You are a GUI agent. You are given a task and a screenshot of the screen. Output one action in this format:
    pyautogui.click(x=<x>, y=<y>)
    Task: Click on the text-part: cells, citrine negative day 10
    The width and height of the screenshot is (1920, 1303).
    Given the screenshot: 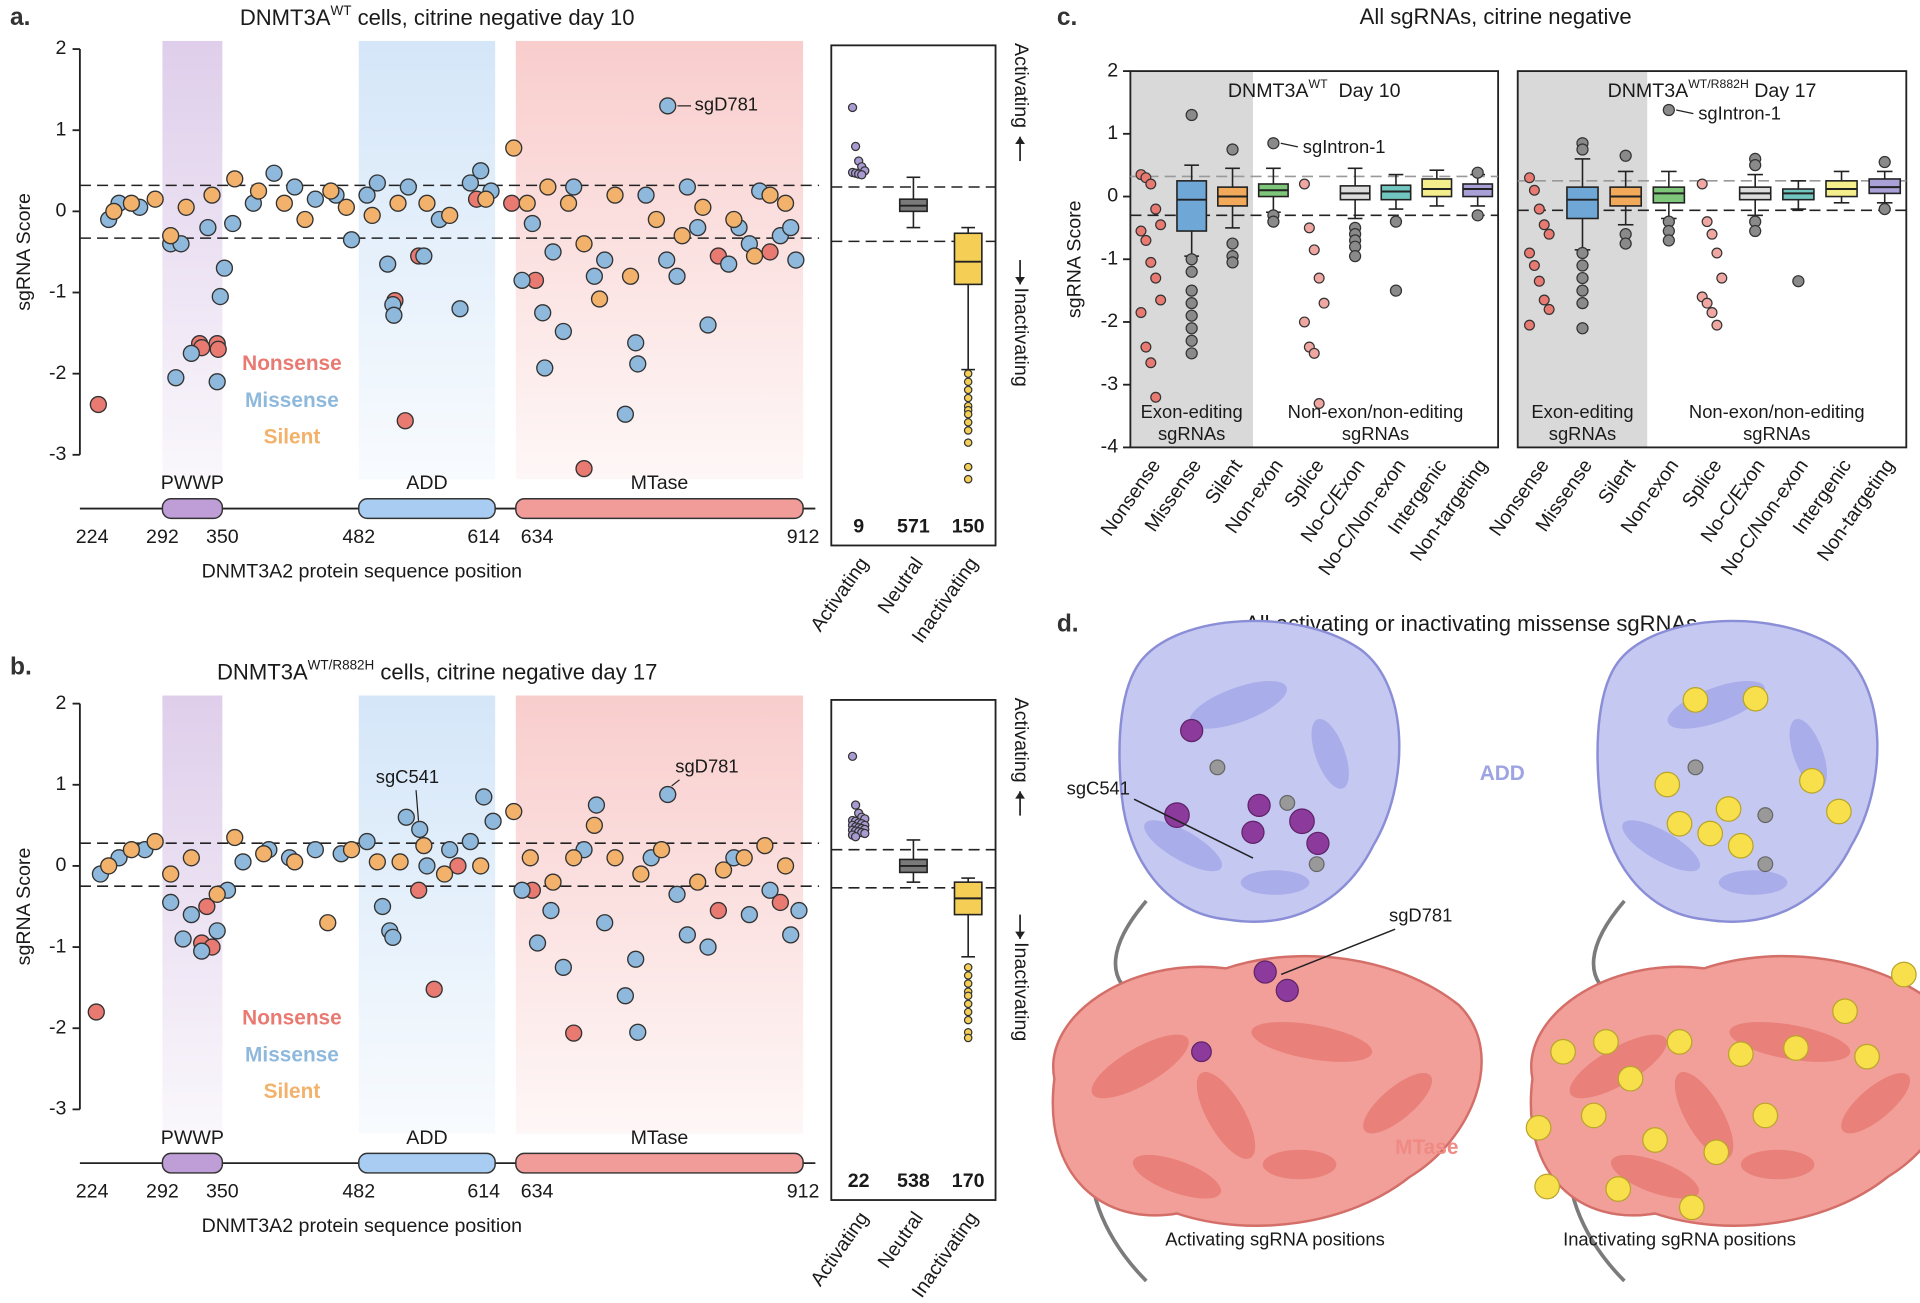 What is the action you would take?
    pyautogui.click(x=492, y=17)
    